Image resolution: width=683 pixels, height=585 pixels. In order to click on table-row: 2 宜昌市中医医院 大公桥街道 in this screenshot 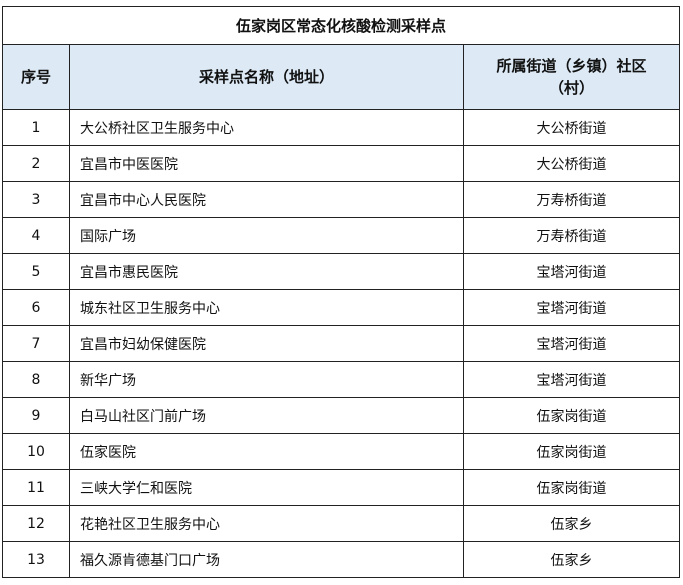, I will do `click(341, 163)`.